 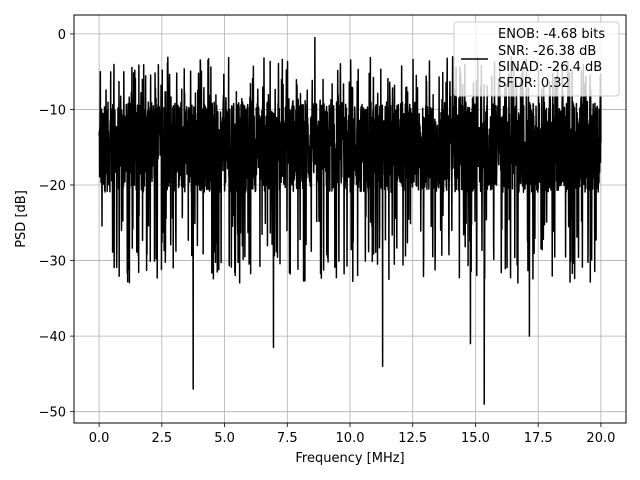 I want to click on y-tick-label: −50, so click(x=52, y=413).